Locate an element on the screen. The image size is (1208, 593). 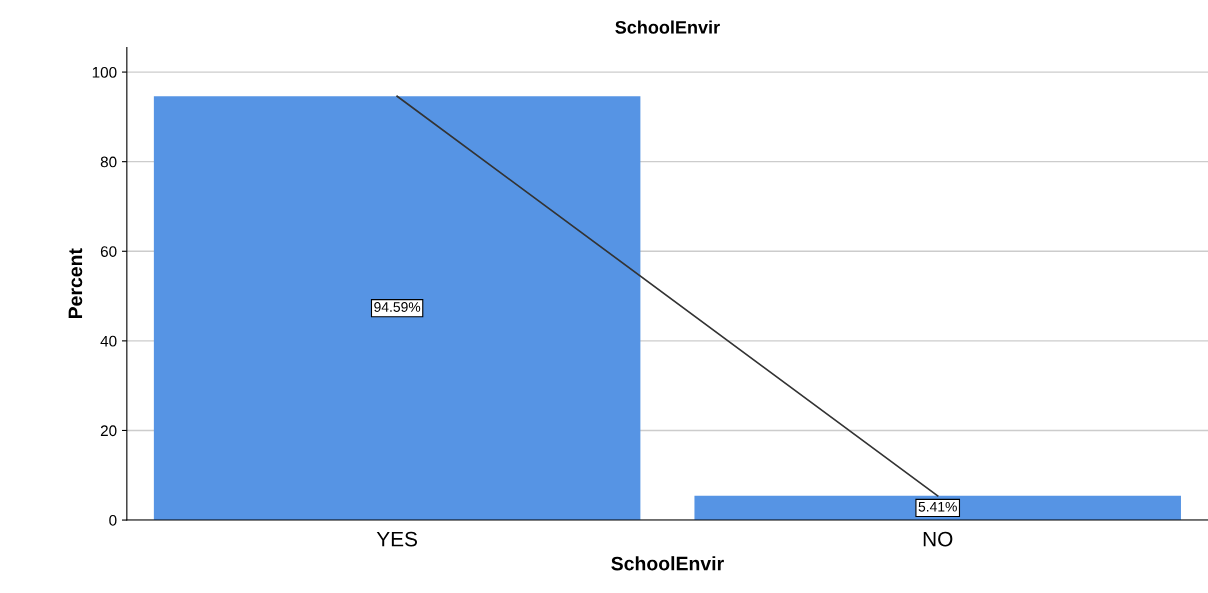
x-axis-title: SchoolEnvir is located at coordinates (667, 563).